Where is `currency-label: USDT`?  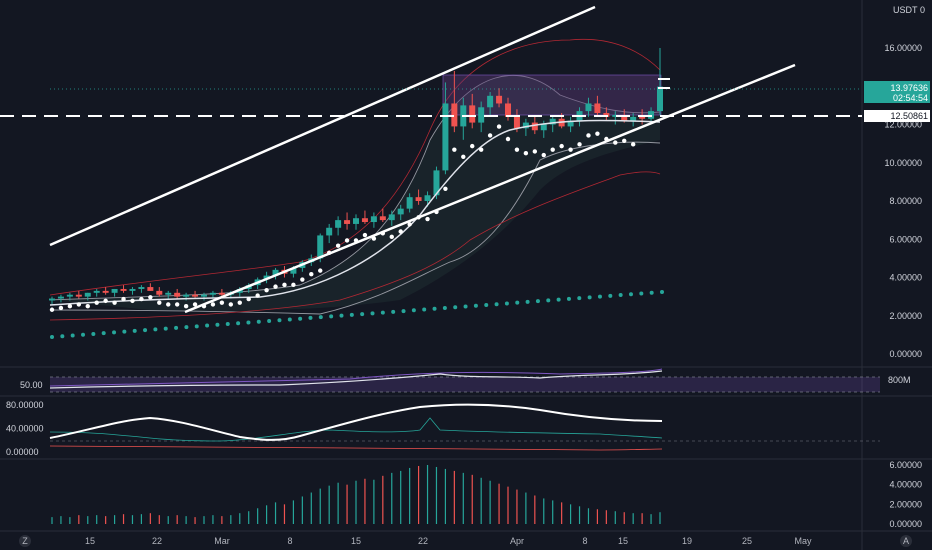
currency-label: USDT is located at coordinates (905, 10).